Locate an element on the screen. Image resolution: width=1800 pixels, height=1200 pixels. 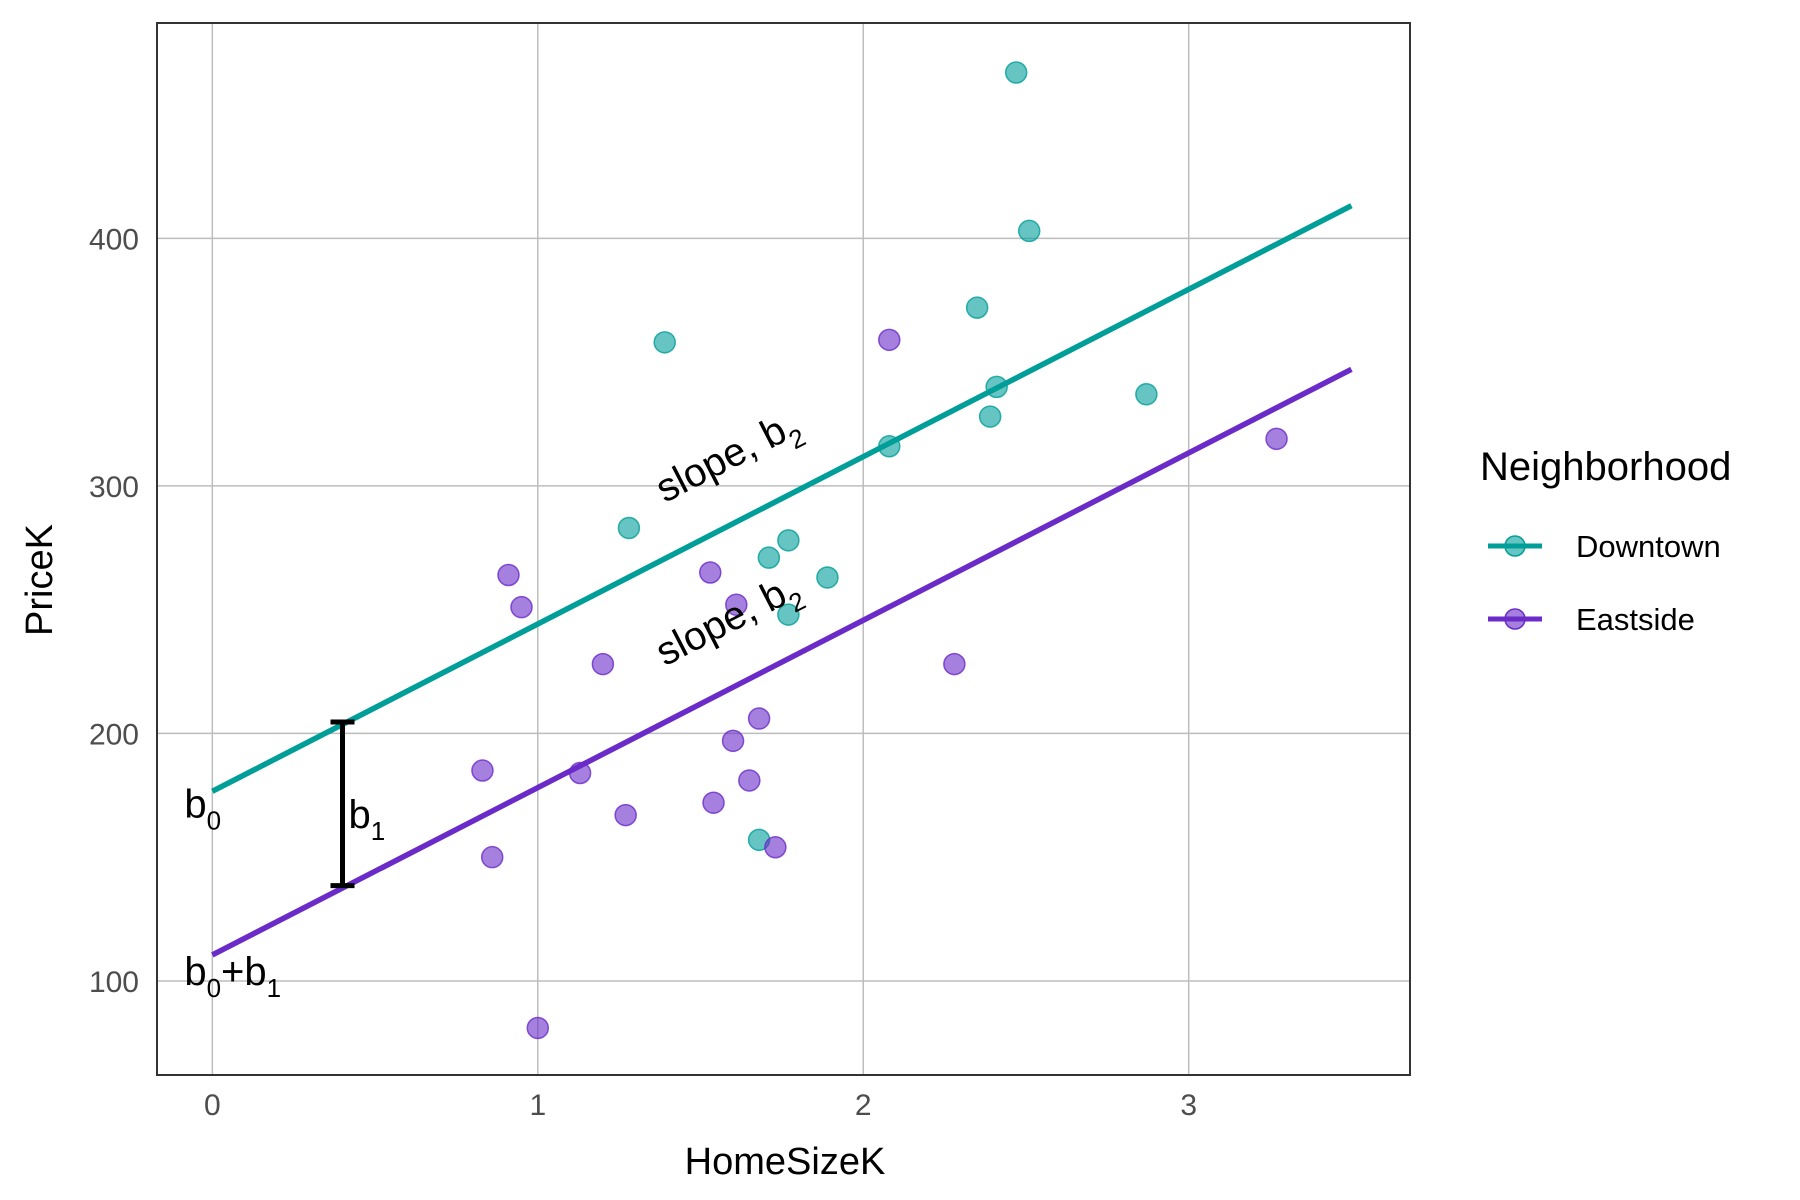
x-tick-label: 2 is located at coordinates (863, 1105).